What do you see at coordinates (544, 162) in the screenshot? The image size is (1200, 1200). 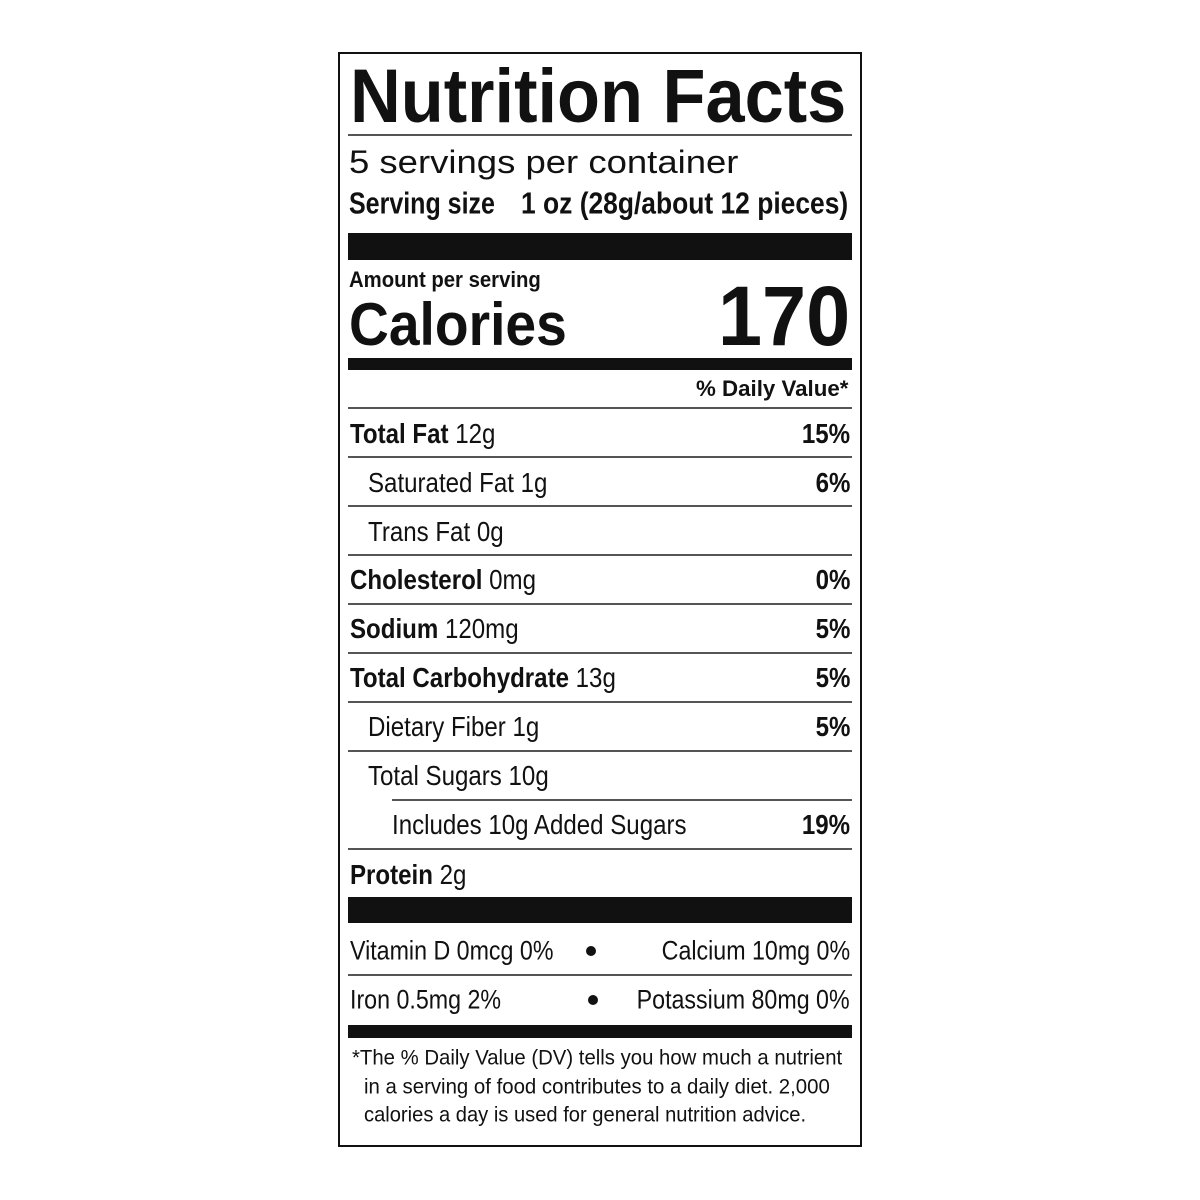 I see `servings: 5 servings per container` at bounding box center [544, 162].